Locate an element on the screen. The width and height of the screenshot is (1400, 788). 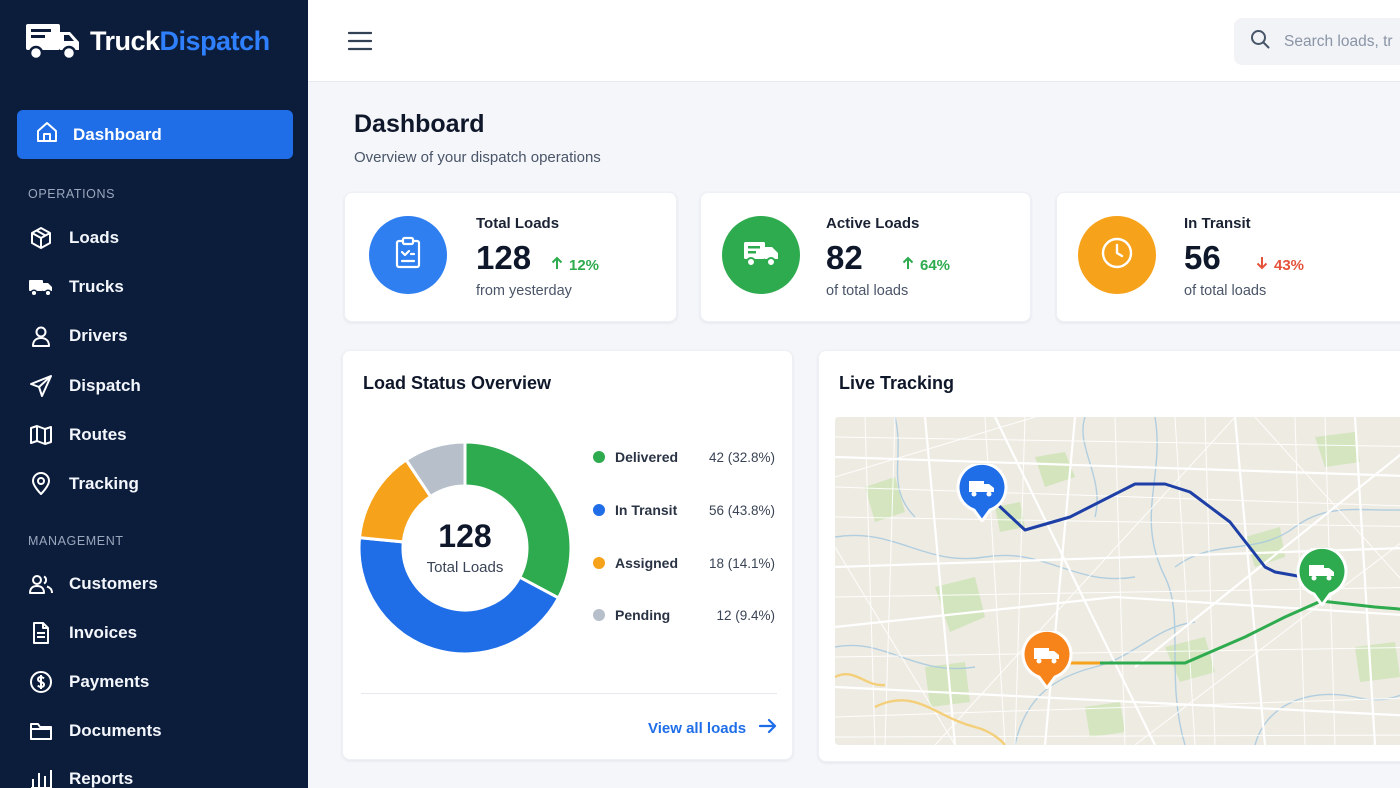
sidebar-item-reports: Reports is located at coordinates (80, 776).